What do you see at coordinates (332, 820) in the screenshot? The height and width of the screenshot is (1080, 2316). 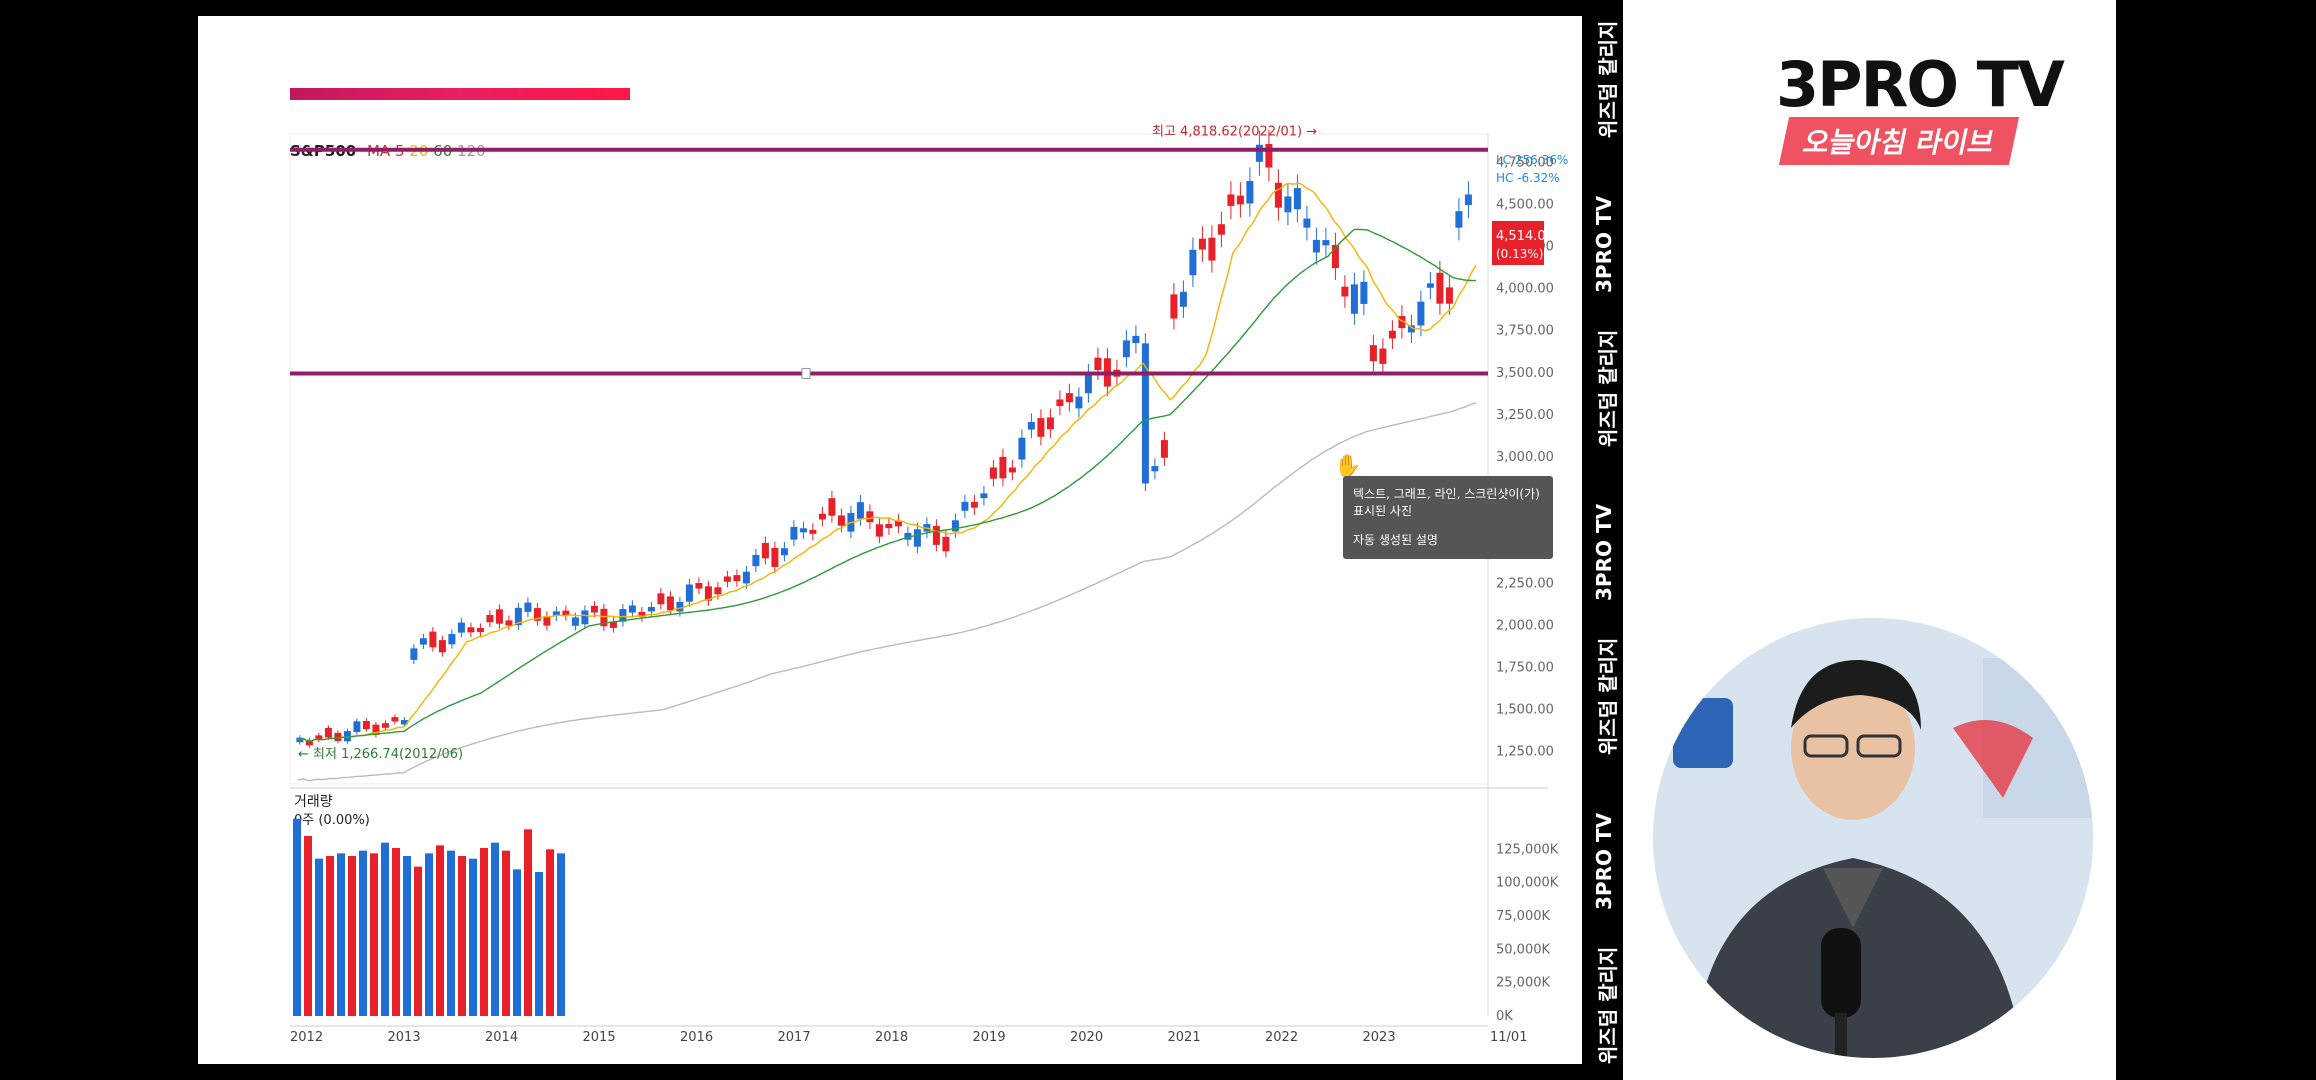 I see `volume-sub: 0주 (0.00%)` at bounding box center [332, 820].